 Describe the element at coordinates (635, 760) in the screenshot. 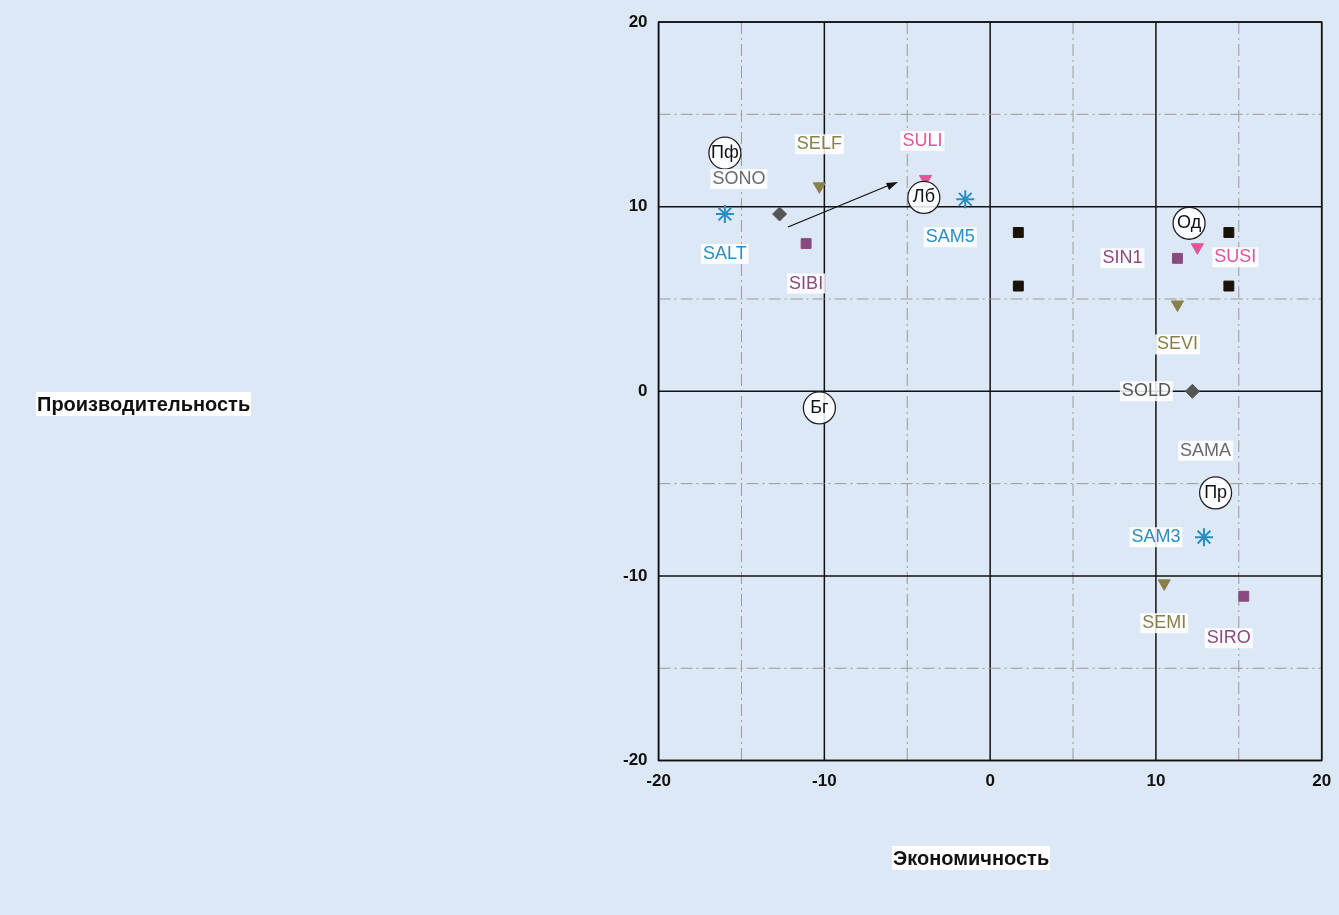

I see `y-tick-label: -20` at that location.